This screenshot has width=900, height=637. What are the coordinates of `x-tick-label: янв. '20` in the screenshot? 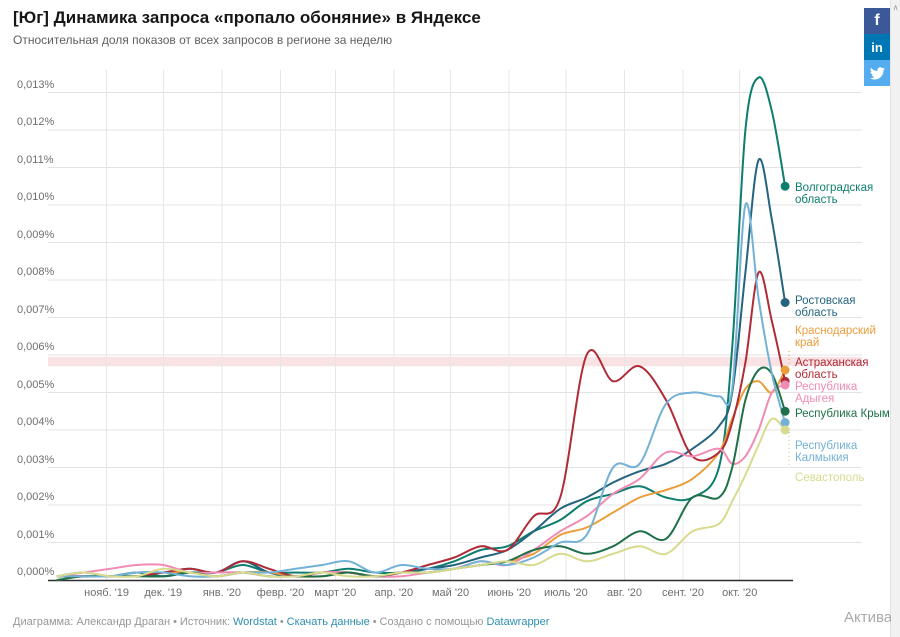 It's located at (222, 593).